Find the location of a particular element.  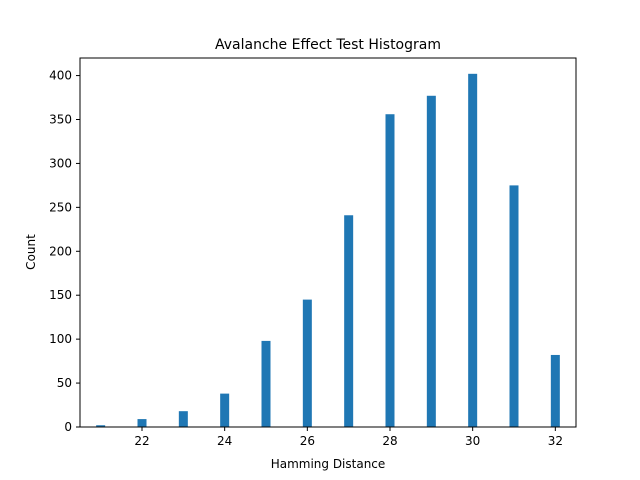

x-tick-label: 30 is located at coordinates (472, 441).